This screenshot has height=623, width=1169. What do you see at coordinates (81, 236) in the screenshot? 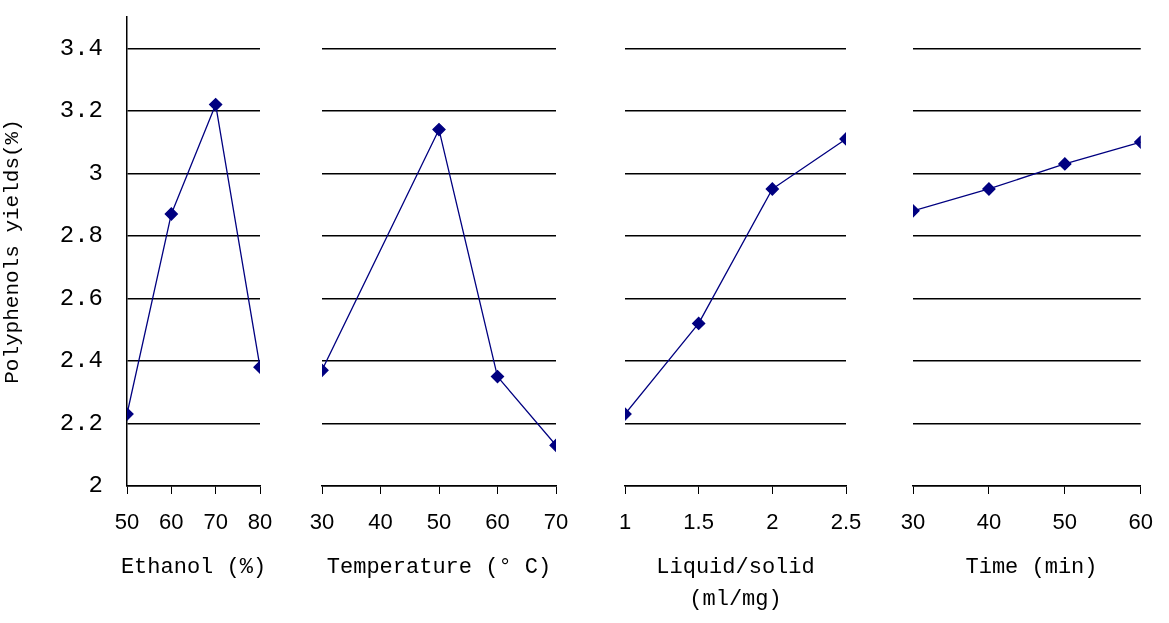
I see `y-tick-label: 2.8` at bounding box center [81, 236].